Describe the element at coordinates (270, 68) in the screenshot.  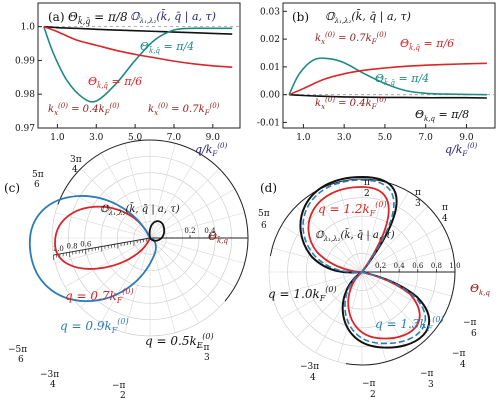
I see `y-tick-label: 0.01` at that location.